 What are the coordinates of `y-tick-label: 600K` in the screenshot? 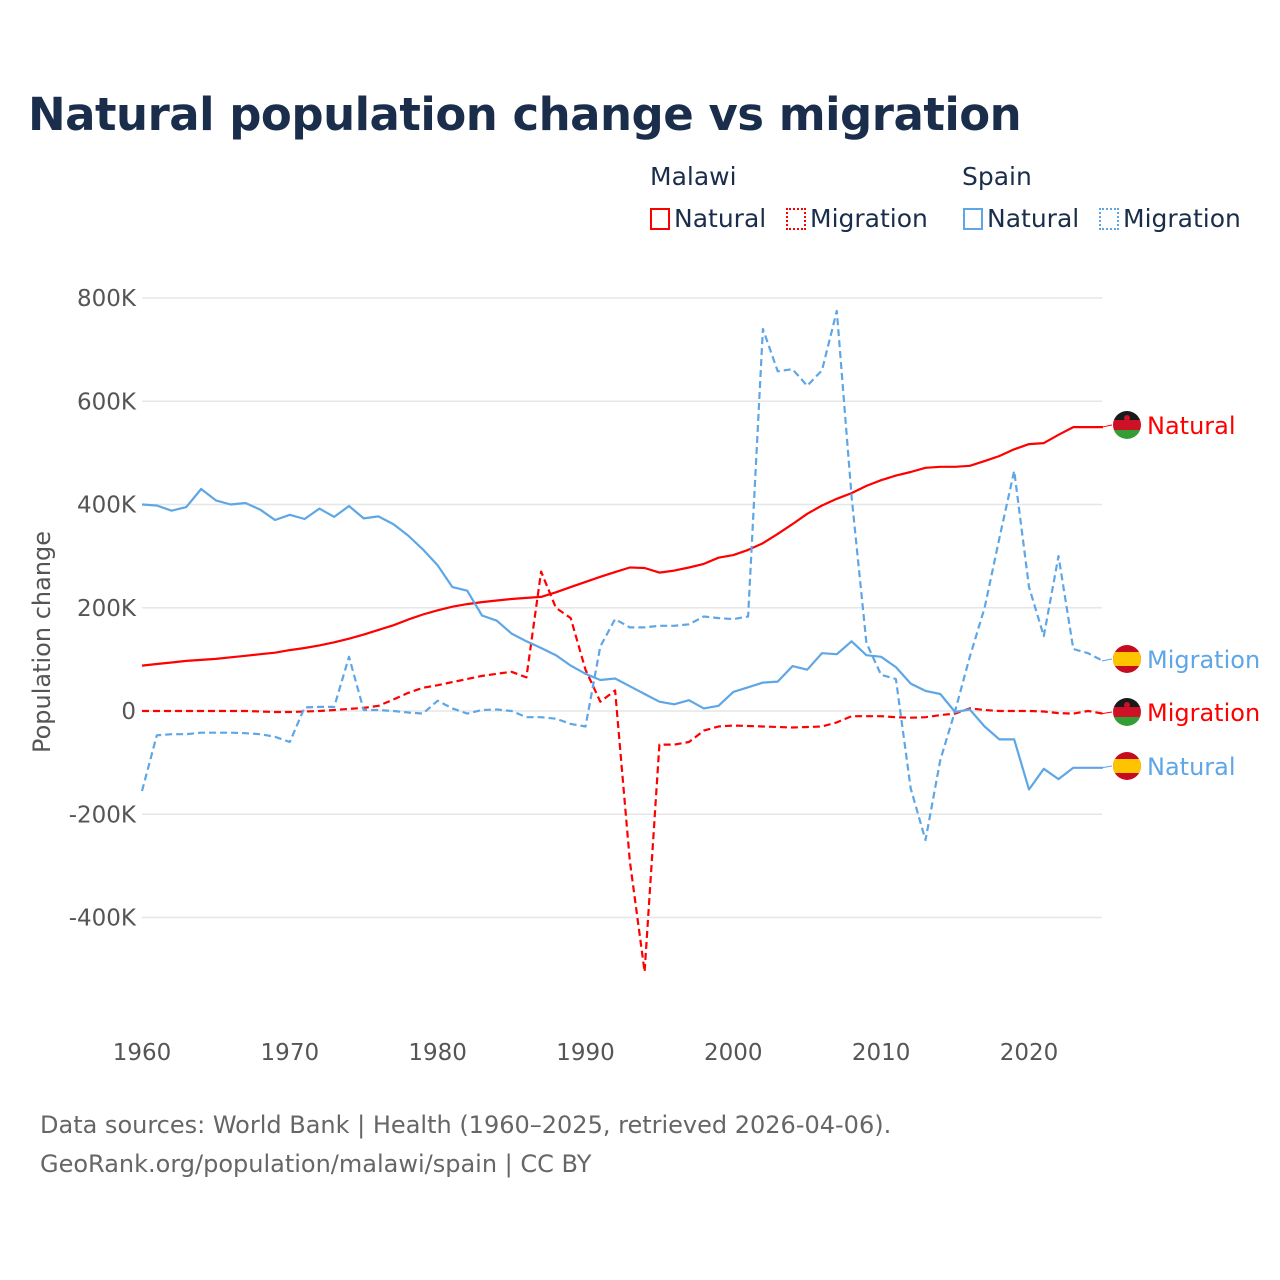 It's located at (107, 402).